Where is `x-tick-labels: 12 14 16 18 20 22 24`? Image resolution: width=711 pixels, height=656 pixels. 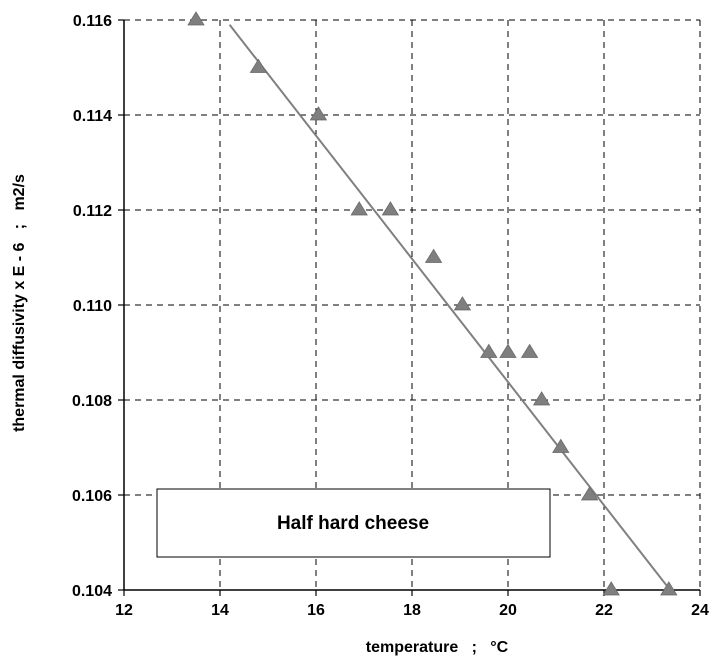 x-tick-labels: 12 14 16 18 20 22 24 is located at coordinates (412, 610).